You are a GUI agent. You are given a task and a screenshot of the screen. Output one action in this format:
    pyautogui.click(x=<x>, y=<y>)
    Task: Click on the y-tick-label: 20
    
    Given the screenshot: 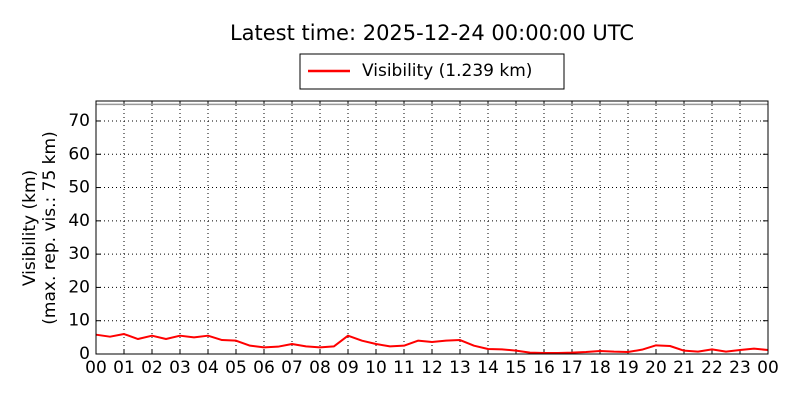 What is the action you would take?
    pyautogui.click(x=79, y=287)
    